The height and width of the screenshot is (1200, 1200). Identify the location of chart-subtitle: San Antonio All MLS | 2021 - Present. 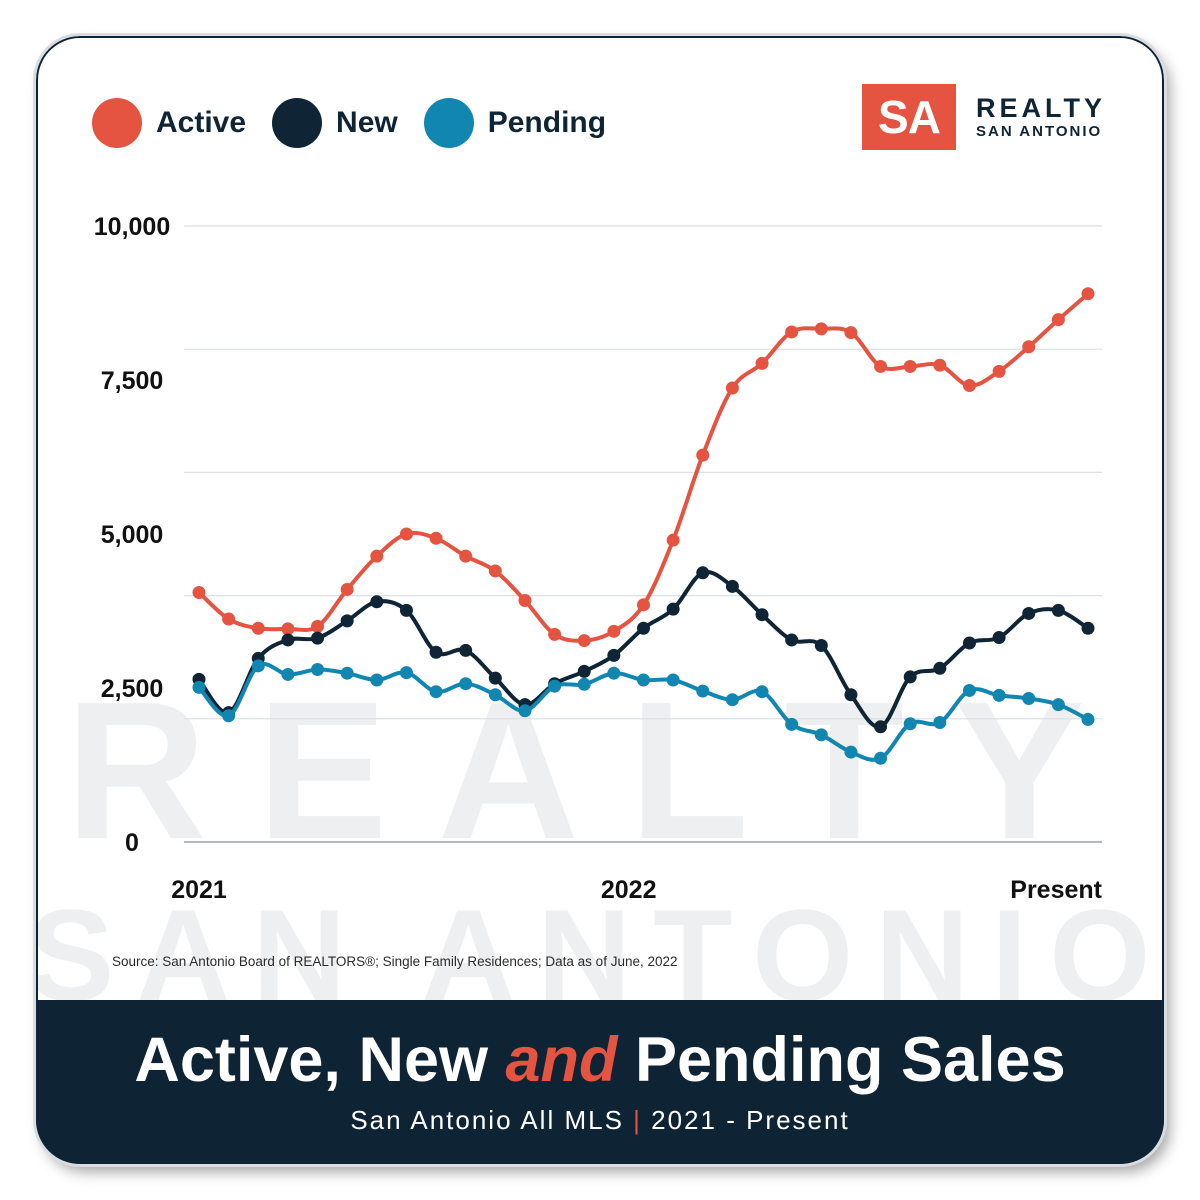
(600, 1120).